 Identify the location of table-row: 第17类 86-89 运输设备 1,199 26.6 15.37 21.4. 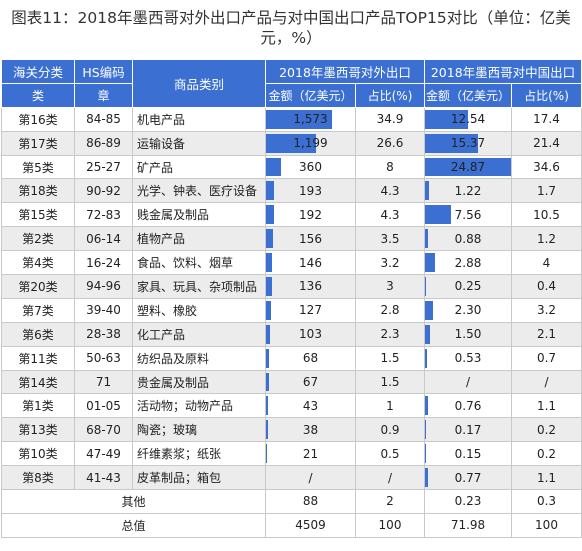
(291, 143).